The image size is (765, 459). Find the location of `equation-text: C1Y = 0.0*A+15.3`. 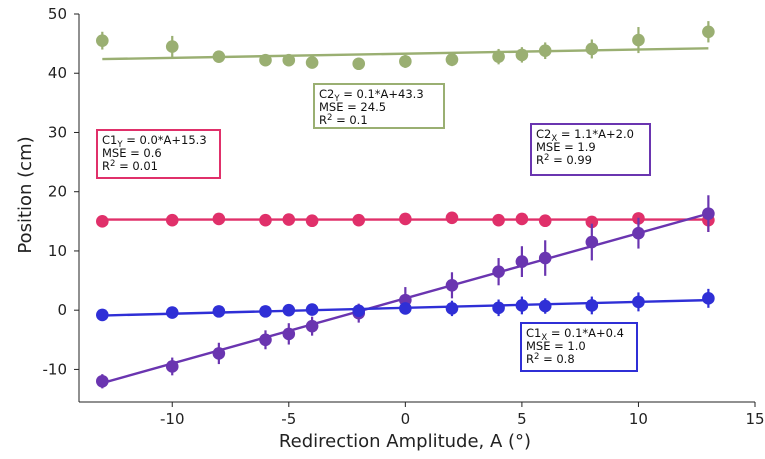

equation-text: C1Y = 0.0*A+15.3 is located at coordinates (154, 141).